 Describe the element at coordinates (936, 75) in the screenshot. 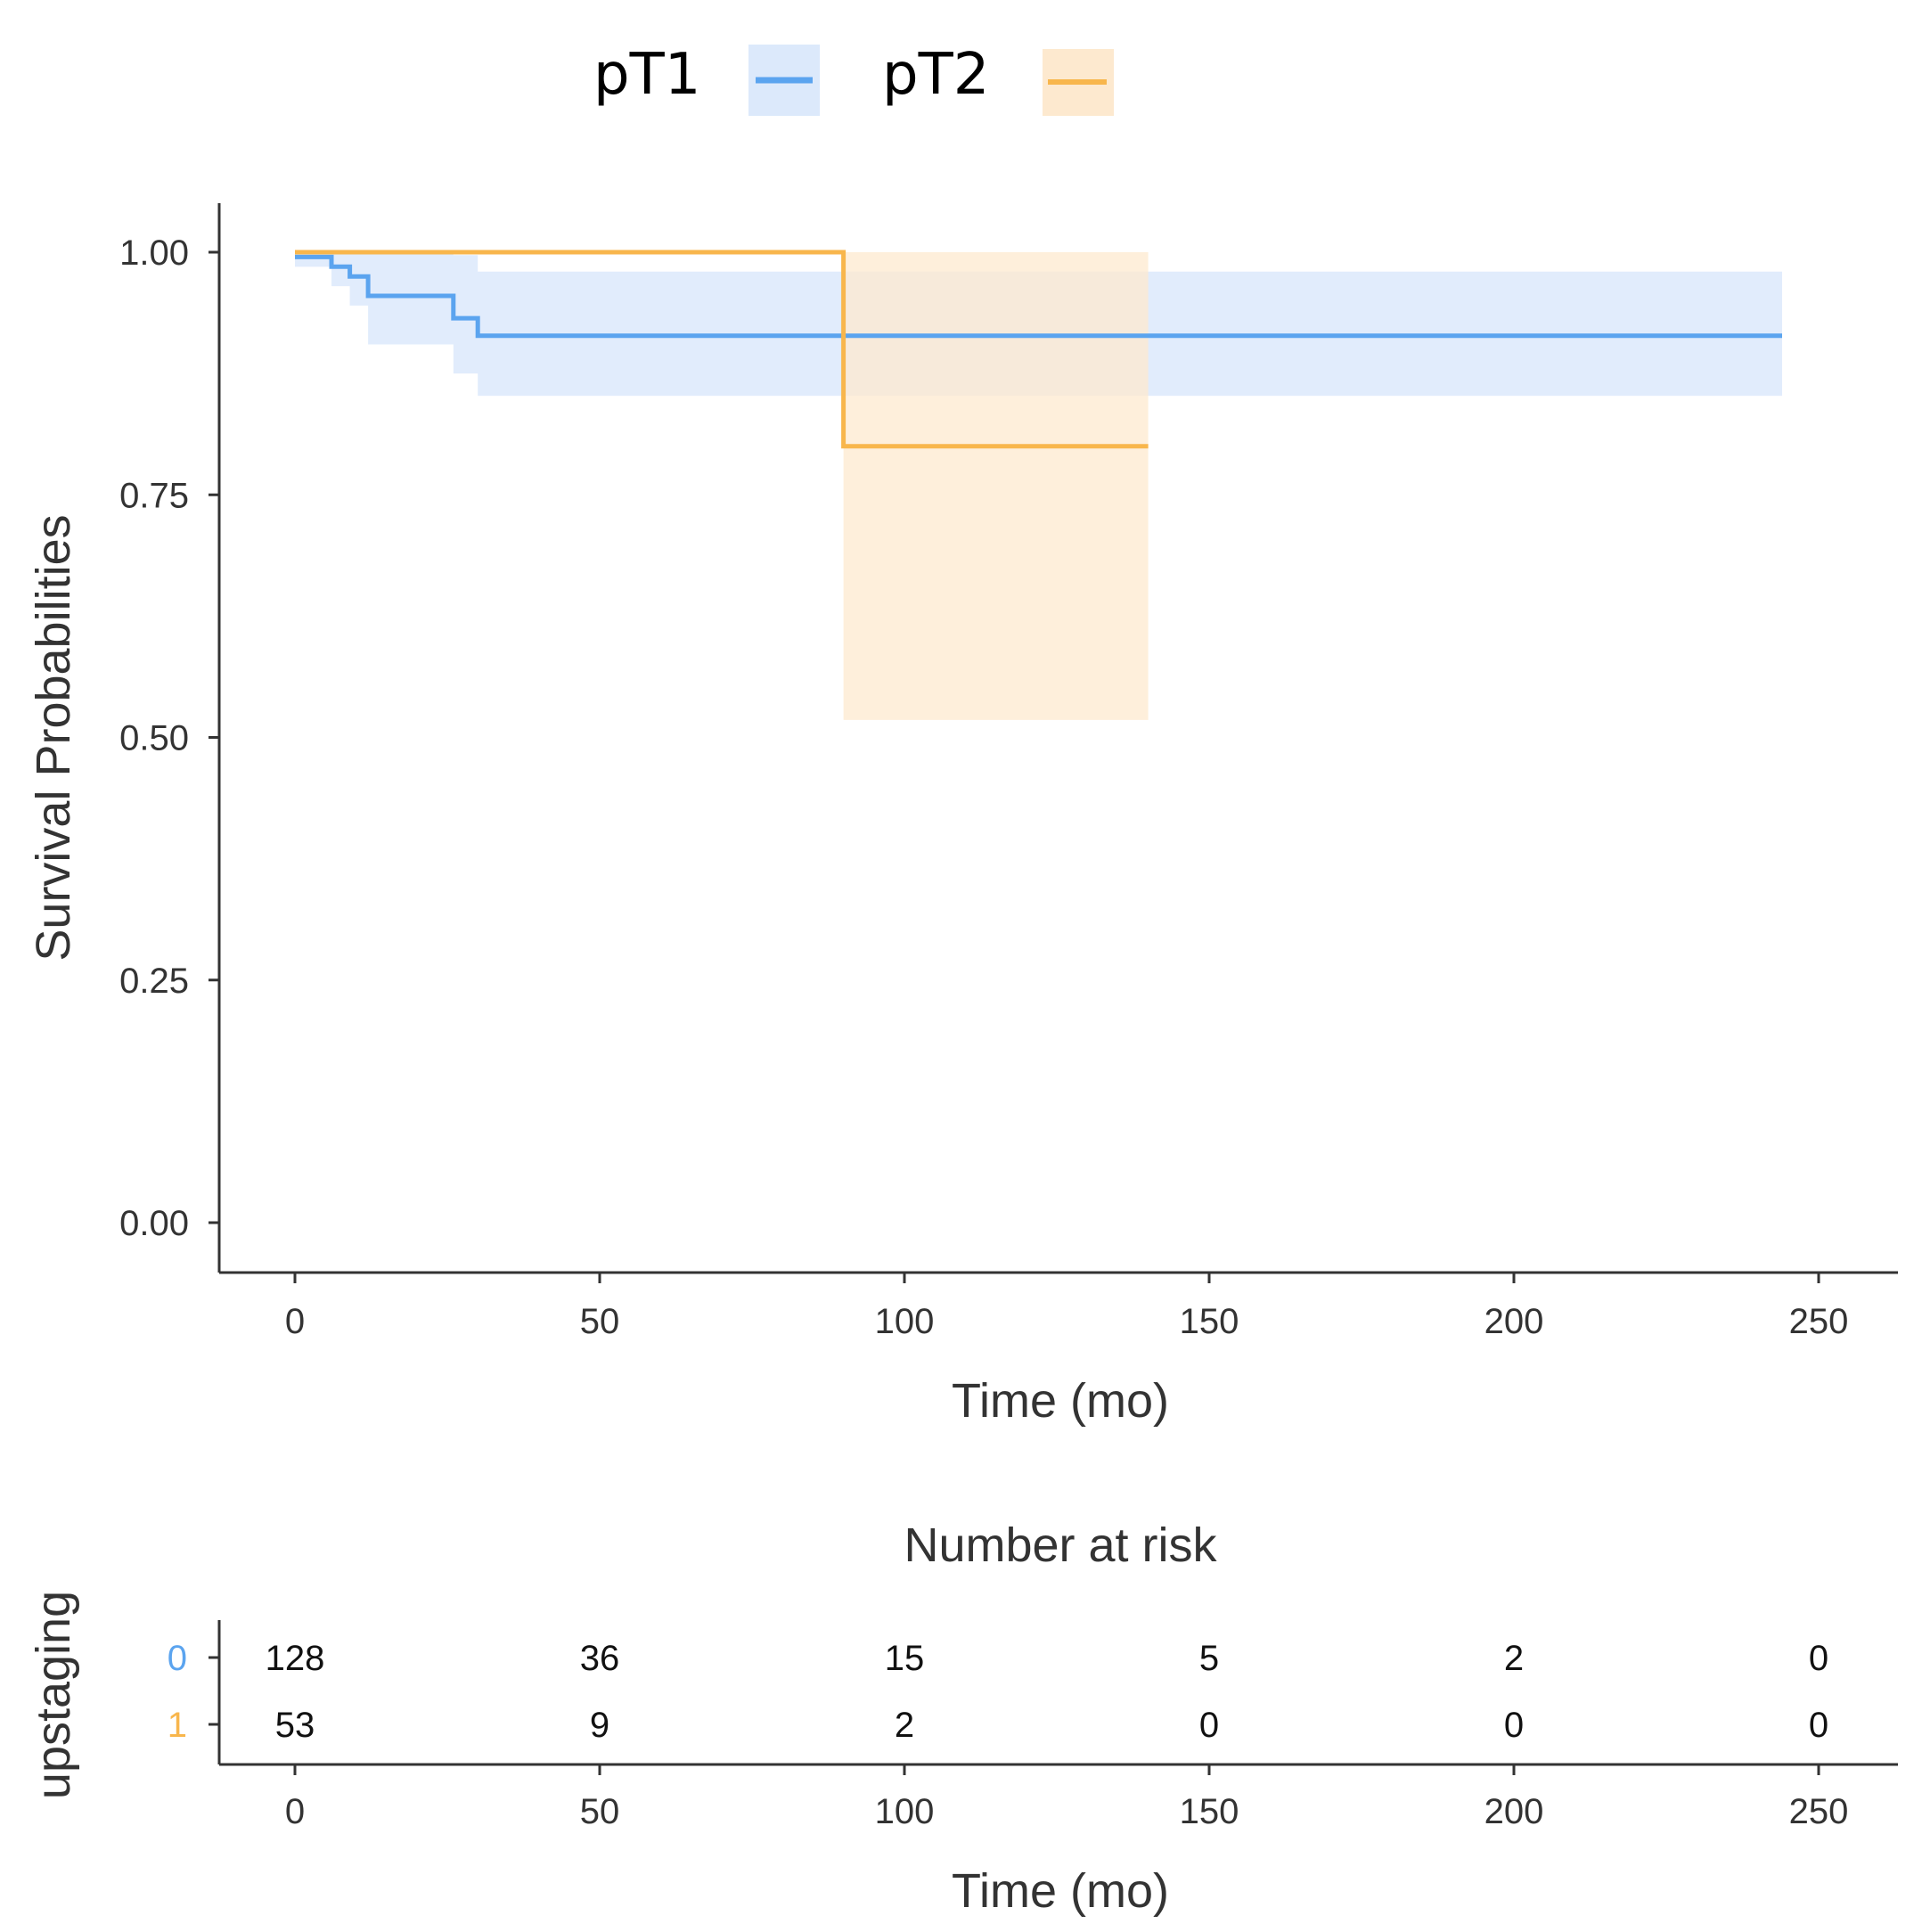

I see `legend-label-pt2: pT2` at that location.